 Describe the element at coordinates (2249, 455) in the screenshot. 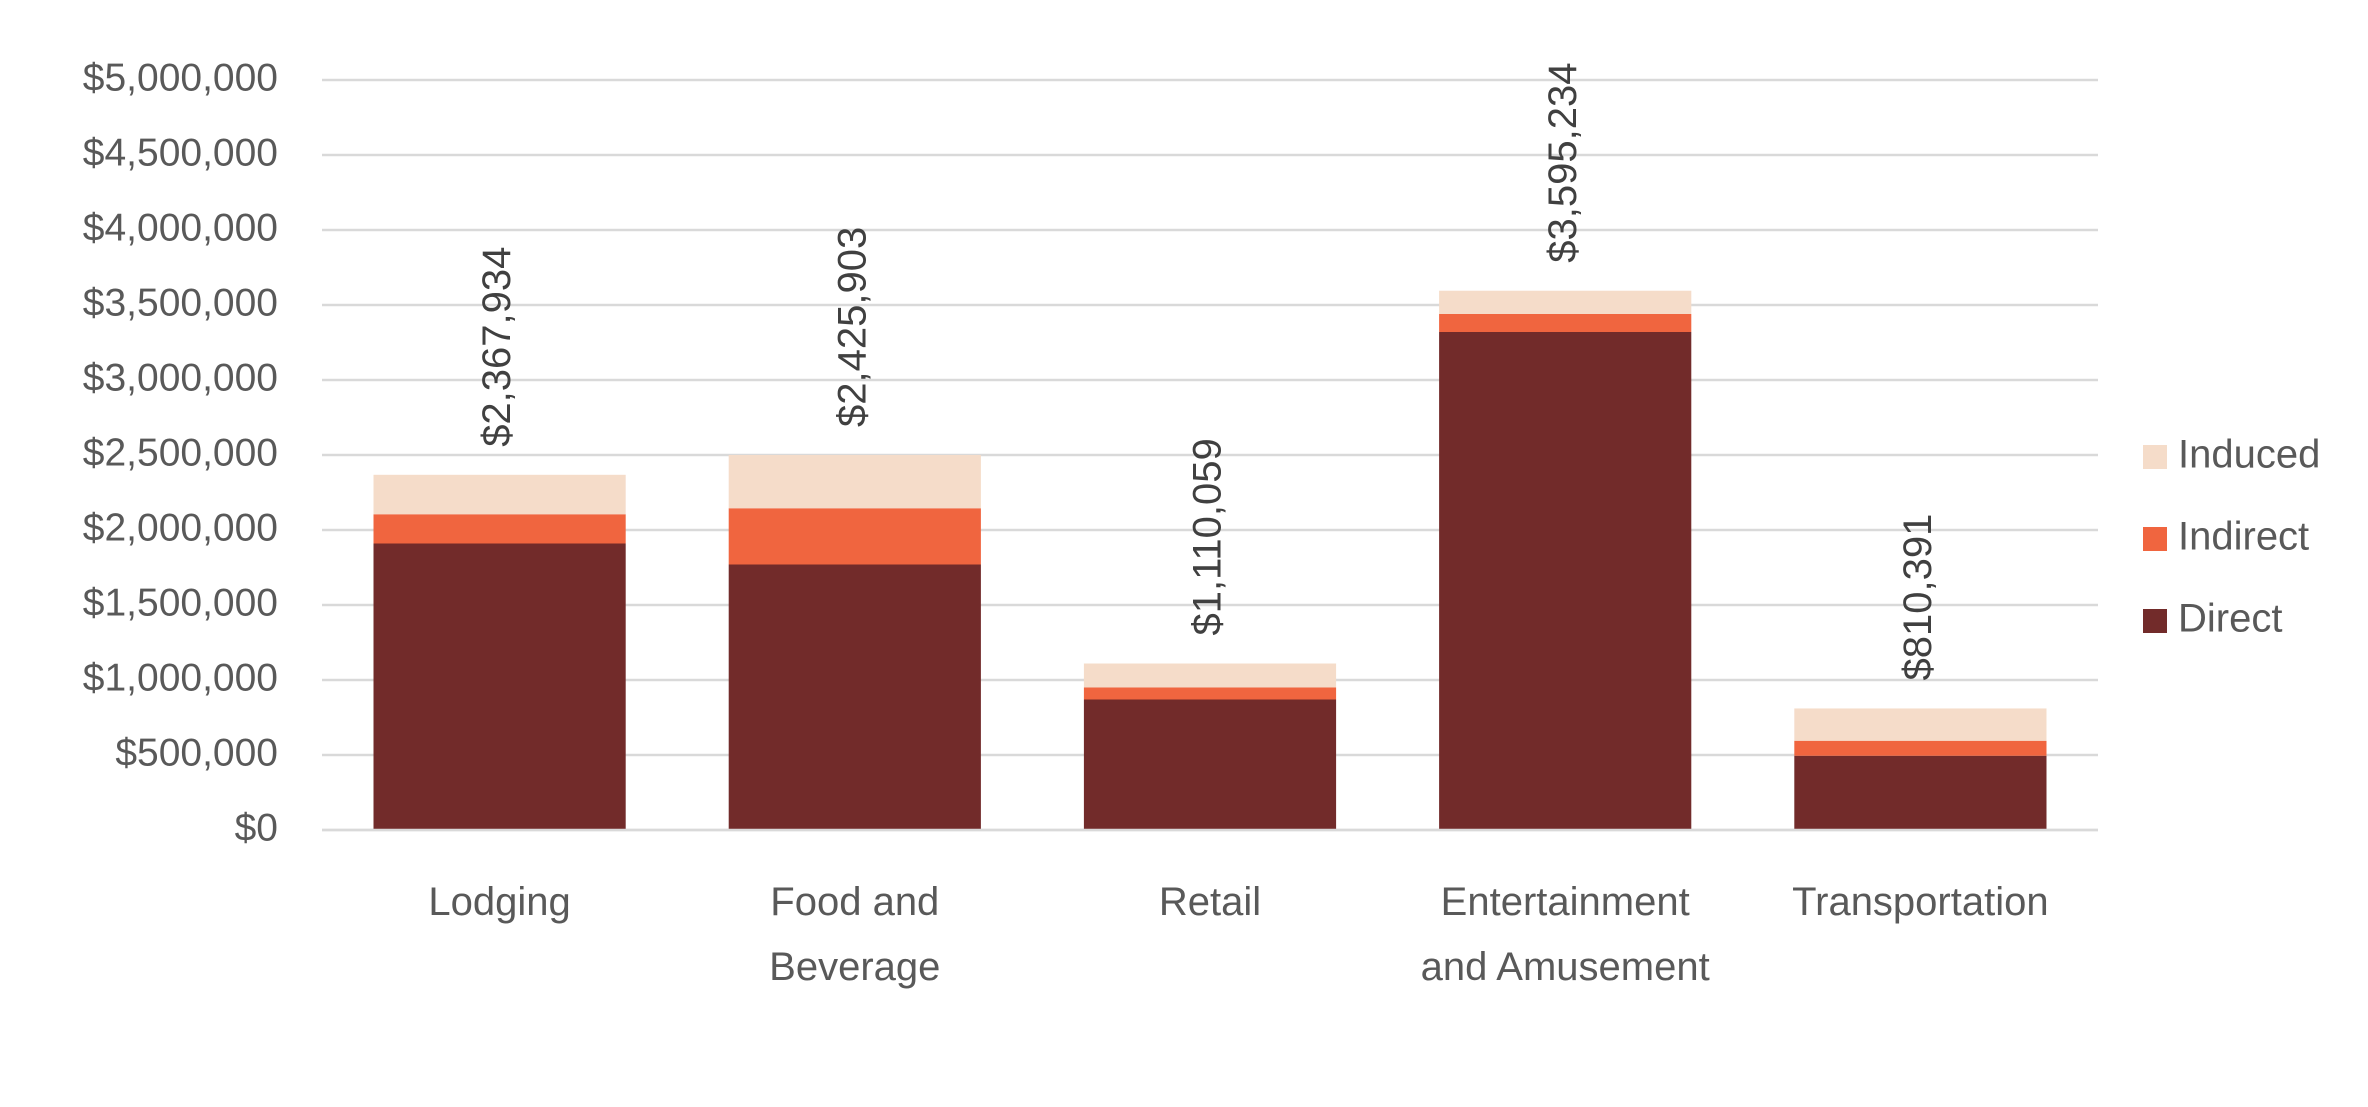

I see `legend-label: Induced` at that location.